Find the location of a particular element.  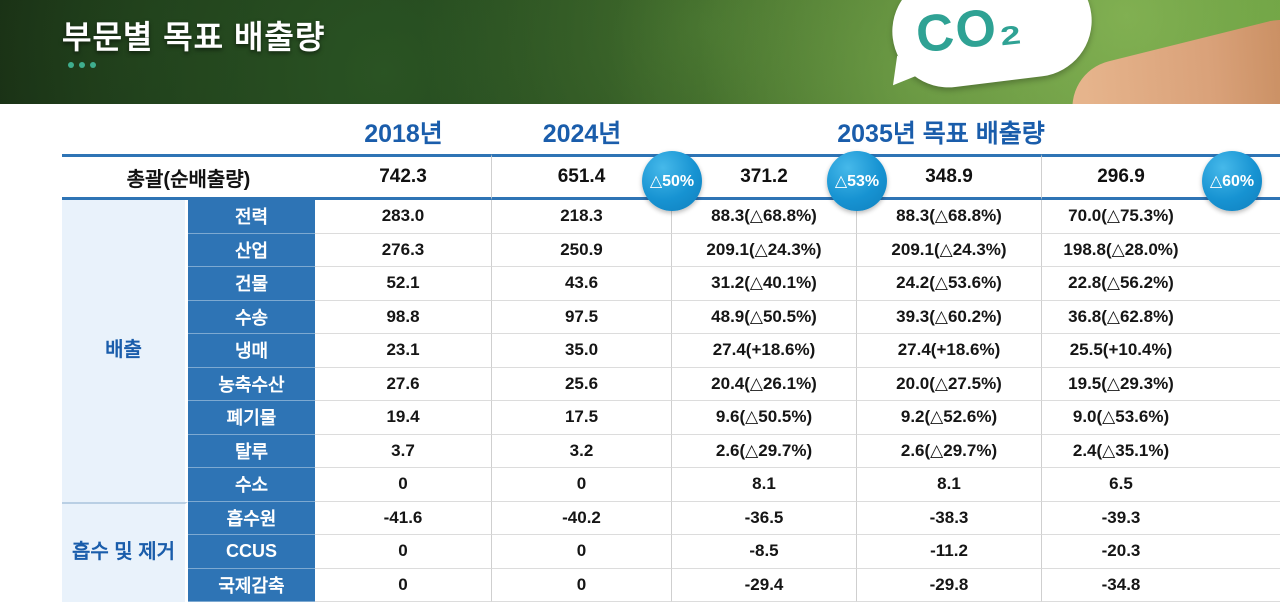

value-cell: 19.4 is located at coordinates (403, 418).